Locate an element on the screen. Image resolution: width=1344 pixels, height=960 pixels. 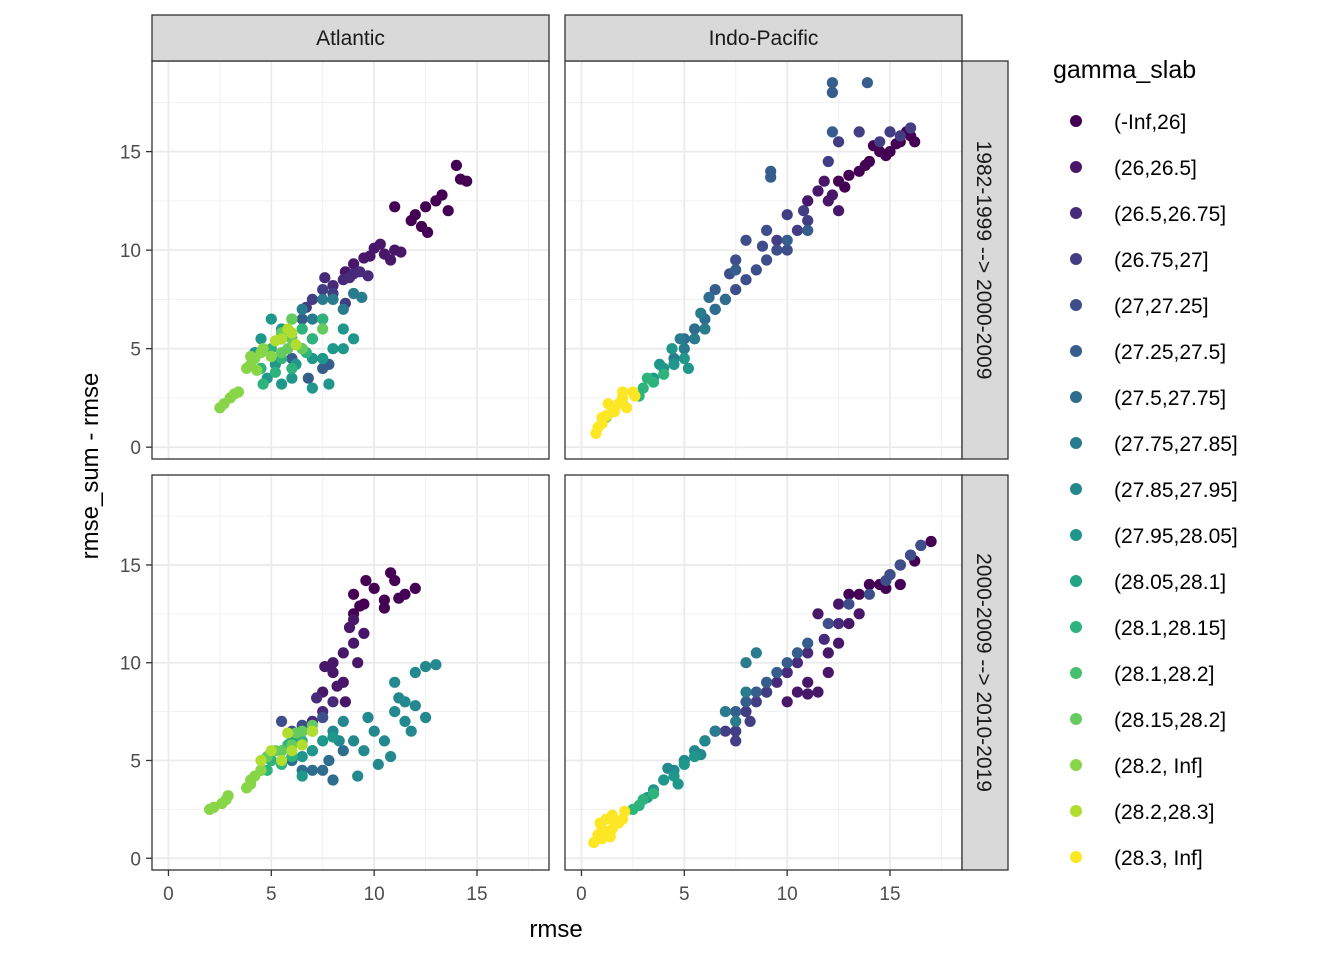
legend-label: (26.5,26.75] is located at coordinates (1170, 214).